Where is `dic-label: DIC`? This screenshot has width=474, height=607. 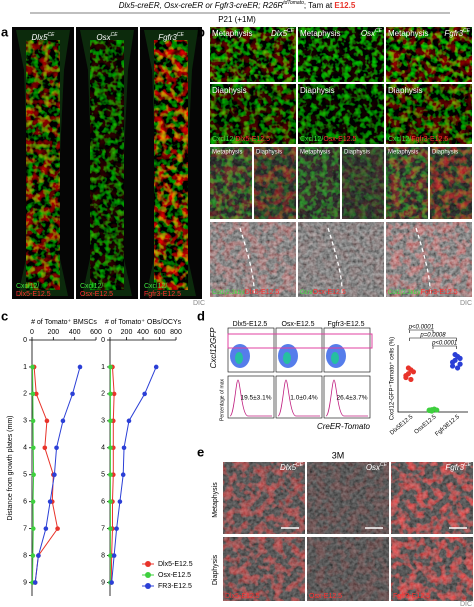 dic-label: DIC is located at coordinates (199, 303).